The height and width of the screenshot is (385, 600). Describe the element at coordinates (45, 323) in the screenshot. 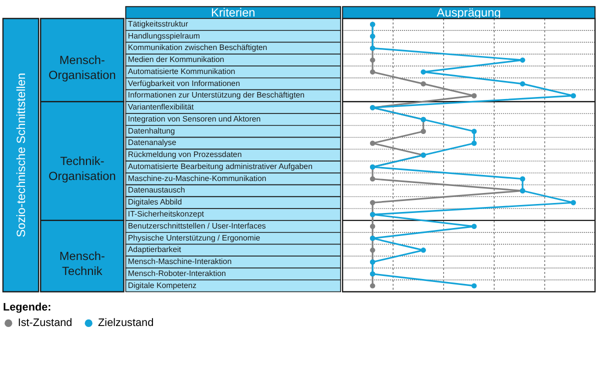

I see `legend-label: Ist-Zustand` at that location.